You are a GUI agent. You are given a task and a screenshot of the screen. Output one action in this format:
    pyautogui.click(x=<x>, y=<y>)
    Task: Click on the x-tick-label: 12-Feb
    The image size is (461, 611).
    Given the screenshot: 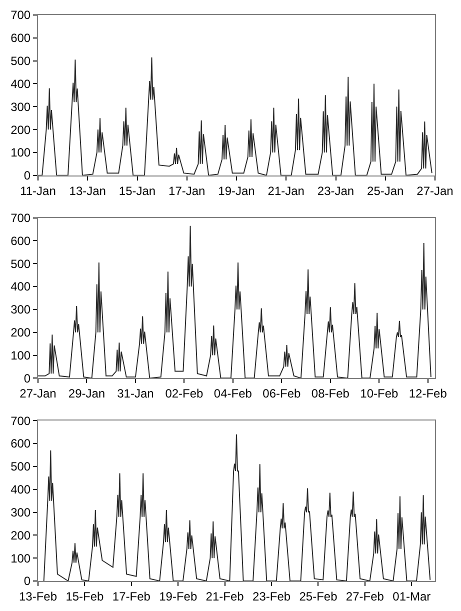 What is the action you would take?
    pyautogui.click(x=428, y=393)
    